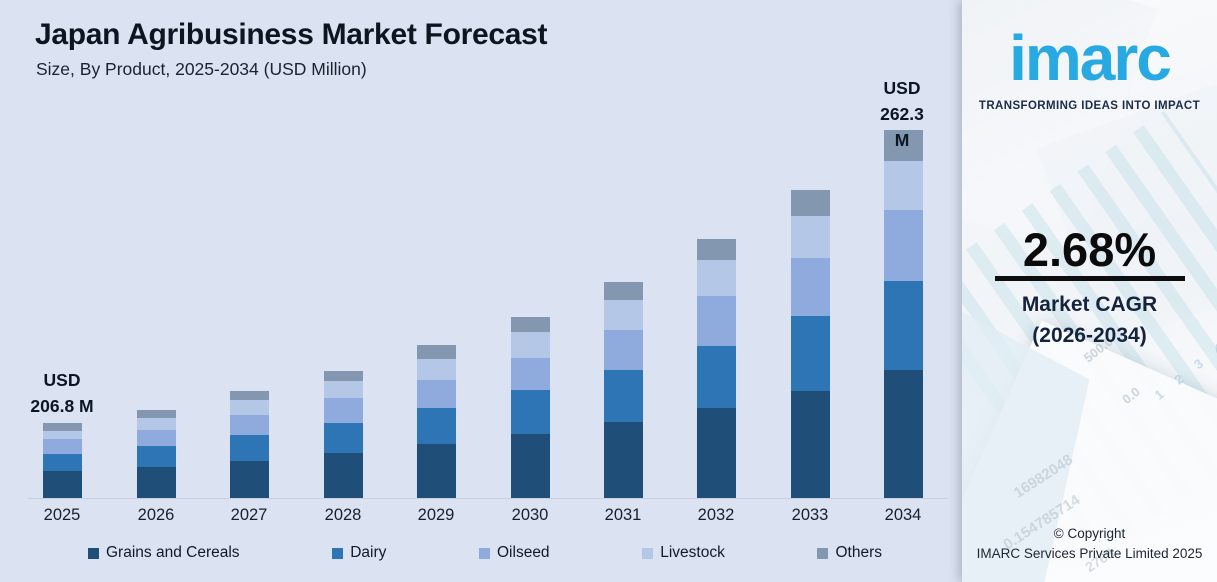 Image resolution: width=1217 pixels, height=582 pixels. Describe the element at coordinates (623, 291) in the screenshot. I see `bar-segment-2031-others` at that location.